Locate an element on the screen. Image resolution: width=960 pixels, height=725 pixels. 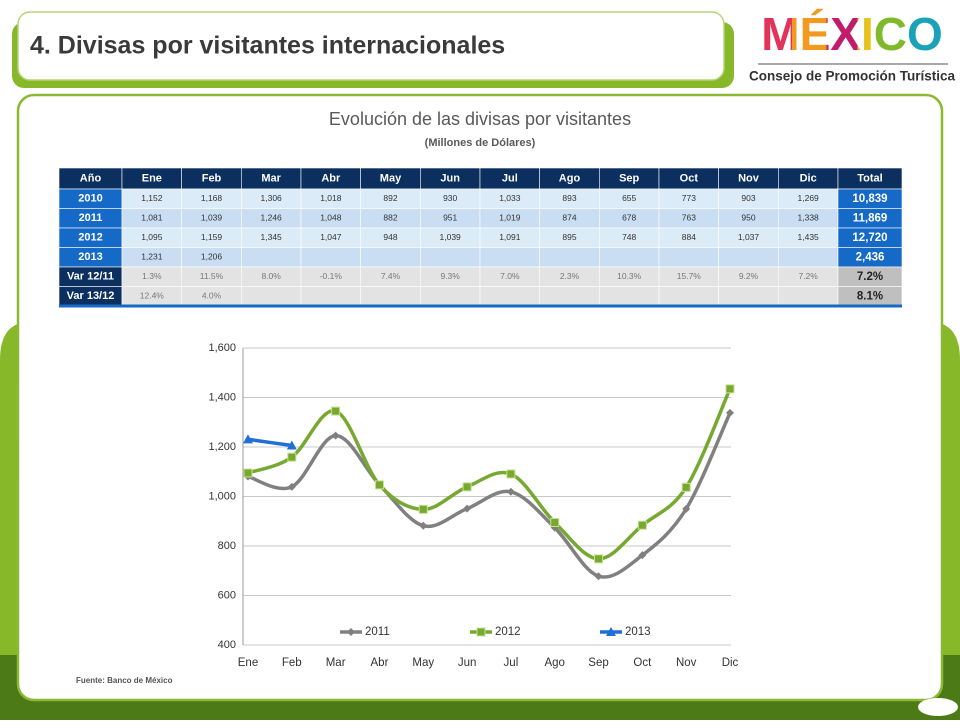
x-tick-label: Nov is located at coordinates (686, 663).